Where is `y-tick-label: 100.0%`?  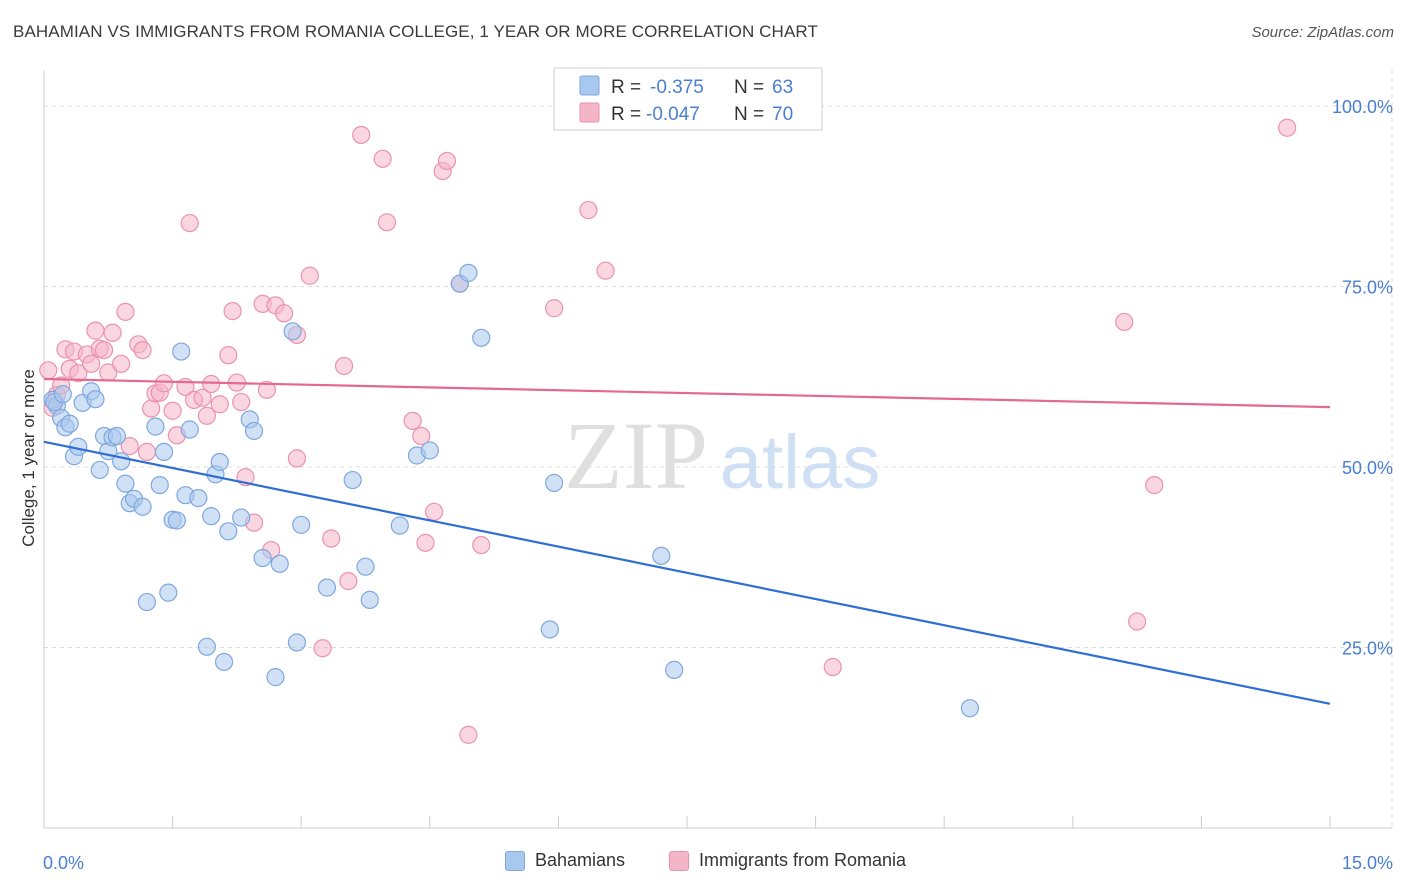 y-tick-label: 100.0% is located at coordinates (1362, 107).